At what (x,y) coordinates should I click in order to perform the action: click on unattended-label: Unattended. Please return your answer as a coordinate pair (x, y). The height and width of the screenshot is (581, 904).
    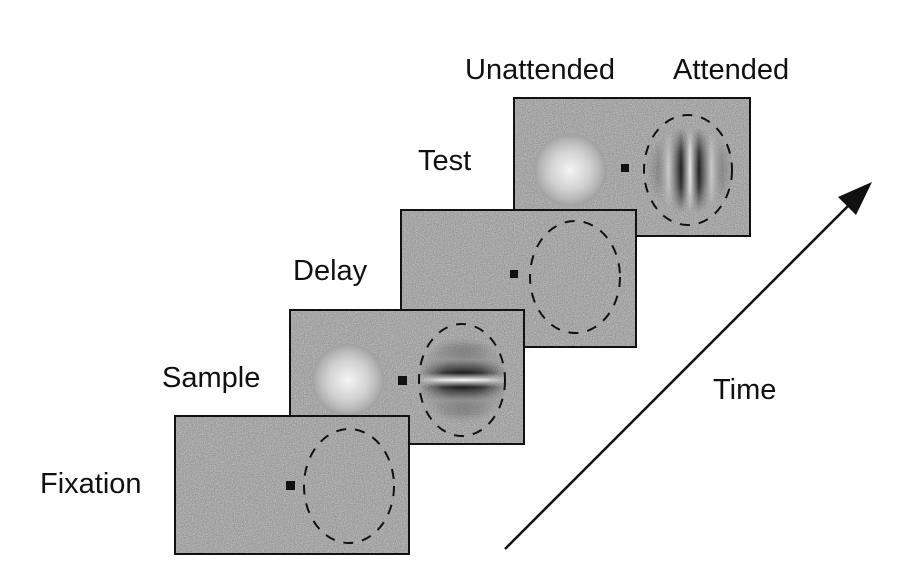
    Looking at the image, I should click on (540, 70).